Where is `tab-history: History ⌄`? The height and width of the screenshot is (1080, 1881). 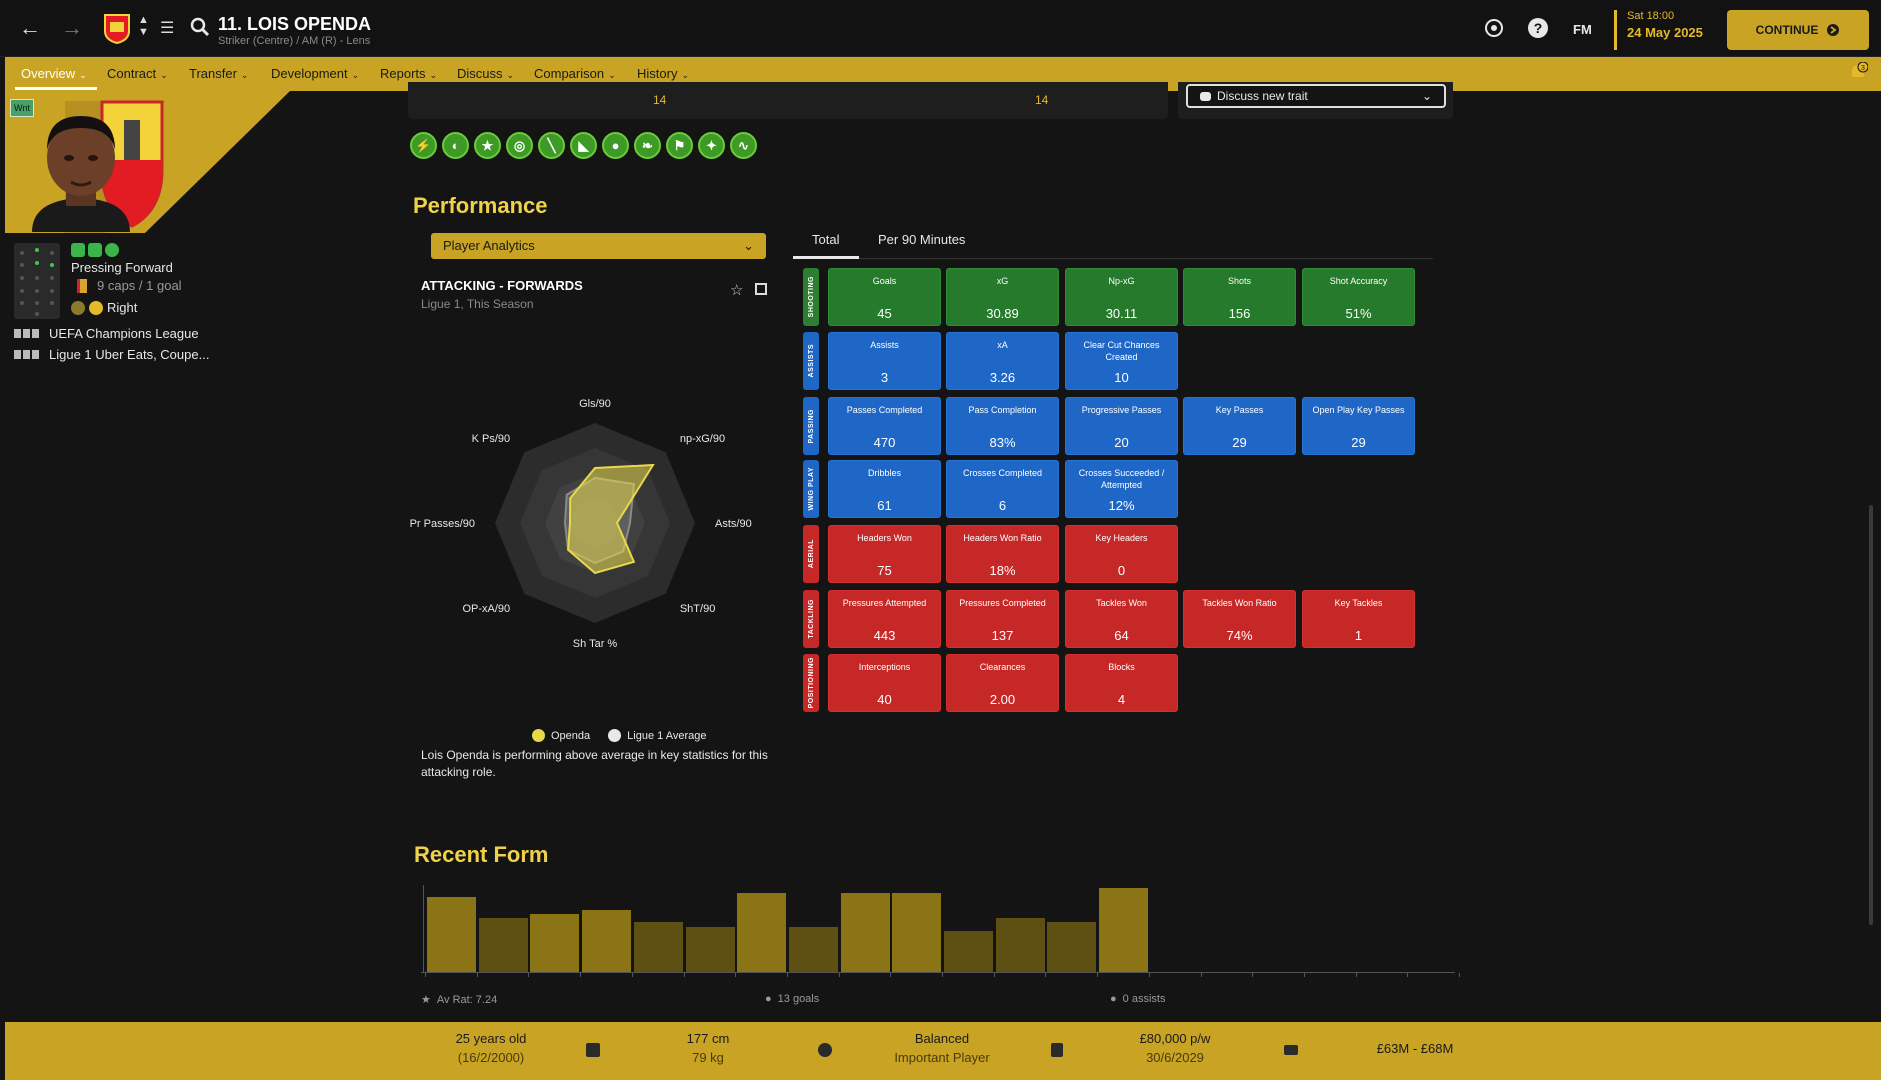
tab-history: History ⌄ is located at coordinates (663, 73).